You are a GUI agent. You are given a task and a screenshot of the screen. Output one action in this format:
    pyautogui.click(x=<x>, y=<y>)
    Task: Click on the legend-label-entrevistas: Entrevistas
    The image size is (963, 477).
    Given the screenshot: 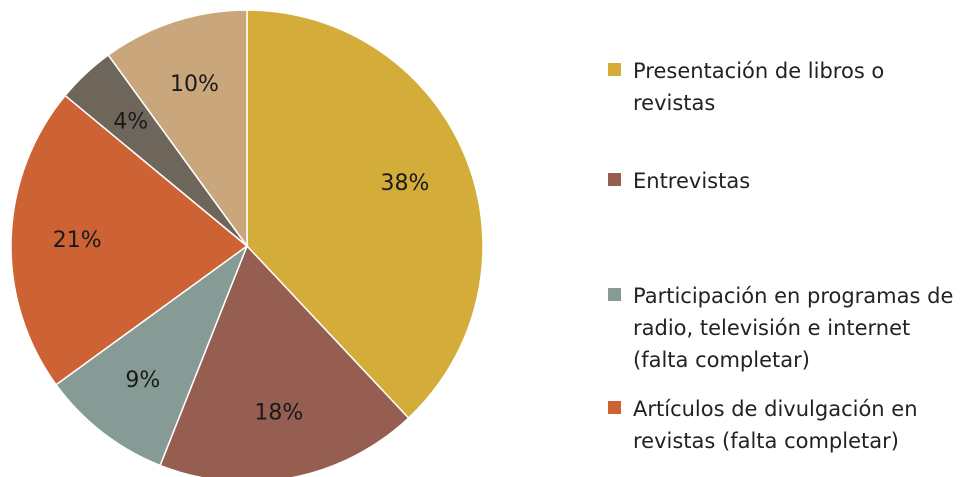 What is the action you would take?
    pyautogui.click(x=692, y=181)
    